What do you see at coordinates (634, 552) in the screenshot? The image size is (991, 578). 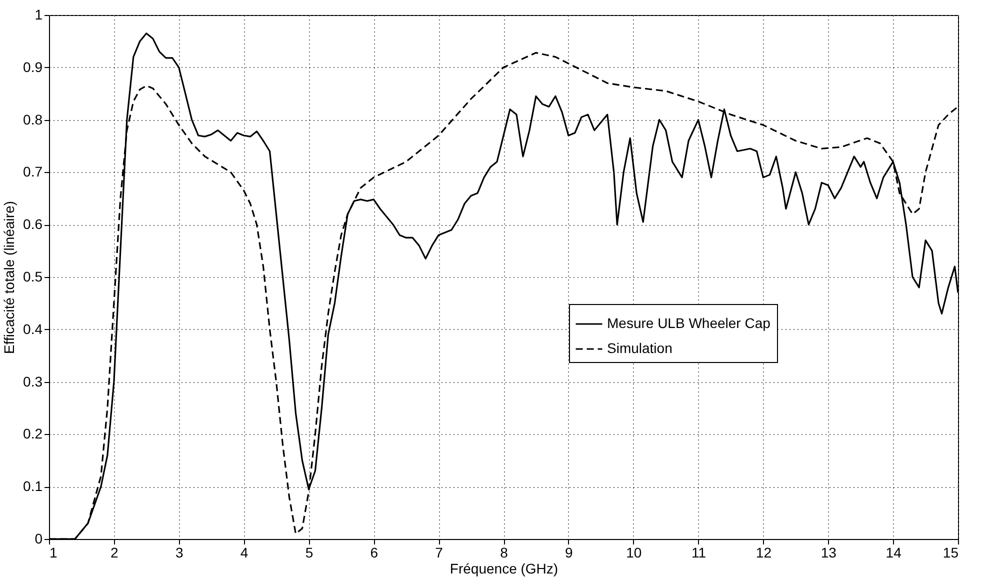 I see `x-tick-label: 10` at bounding box center [634, 552].